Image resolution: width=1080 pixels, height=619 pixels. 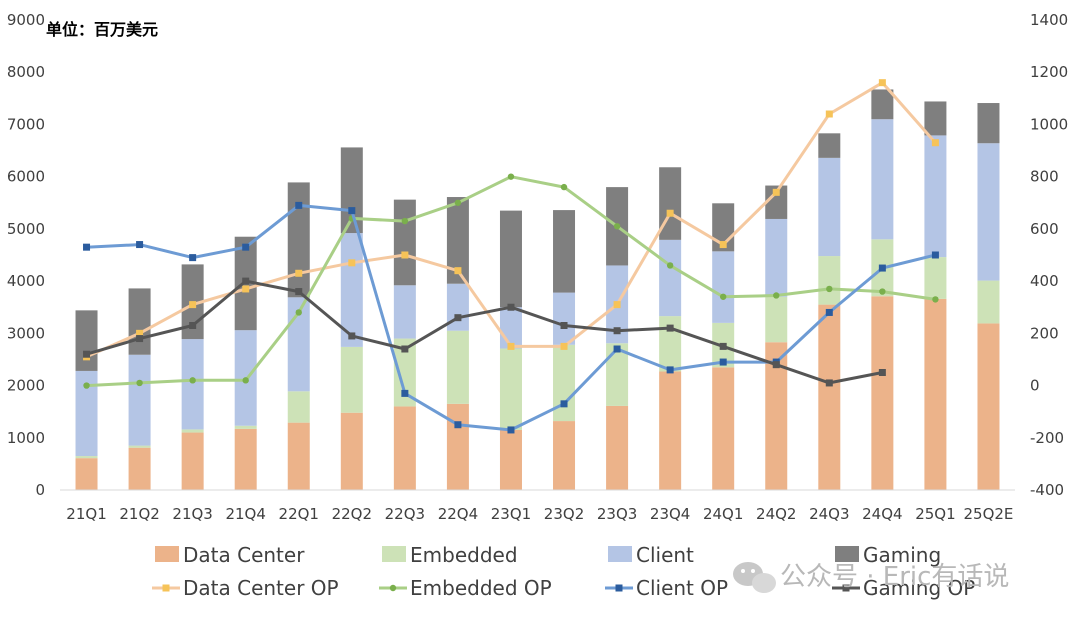 What do you see at coordinates (617, 514) in the screenshot?
I see `x-tick-label: 23Q3` at bounding box center [617, 514].